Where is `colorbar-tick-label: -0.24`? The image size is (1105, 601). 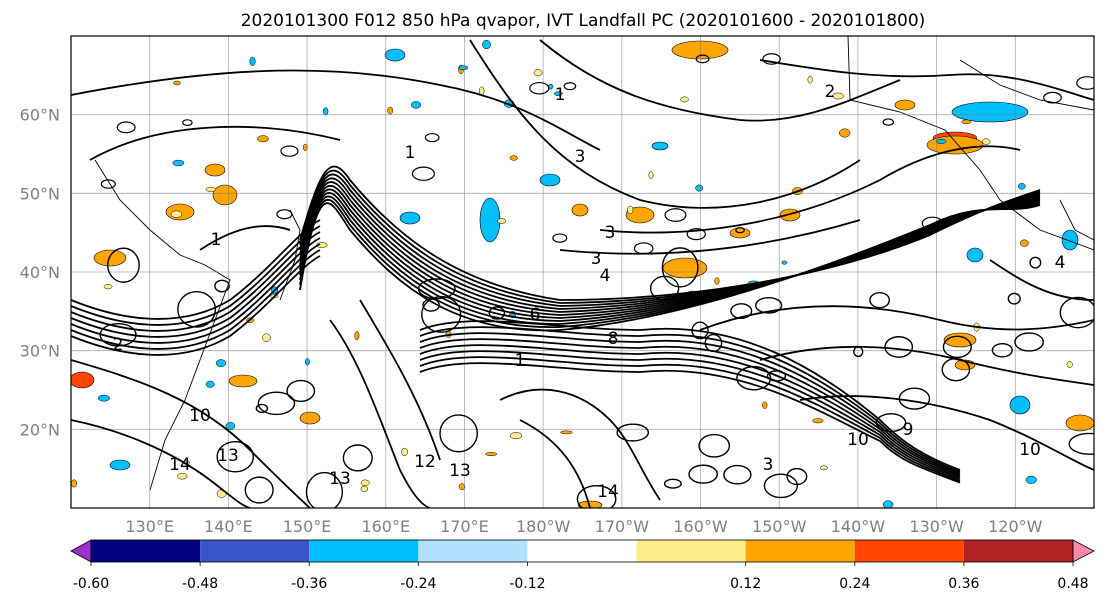 colorbar-tick-label: -0.24 is located at coordinates (418, 584).